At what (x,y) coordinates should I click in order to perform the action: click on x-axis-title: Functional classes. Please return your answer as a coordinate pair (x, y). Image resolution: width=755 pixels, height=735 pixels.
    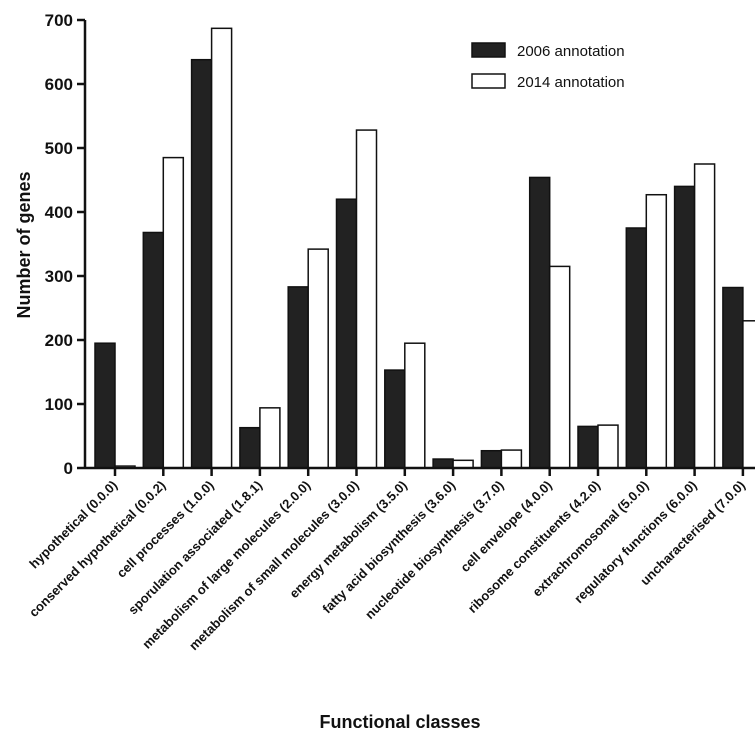
    Looking at the image, I should click on (399, 722).